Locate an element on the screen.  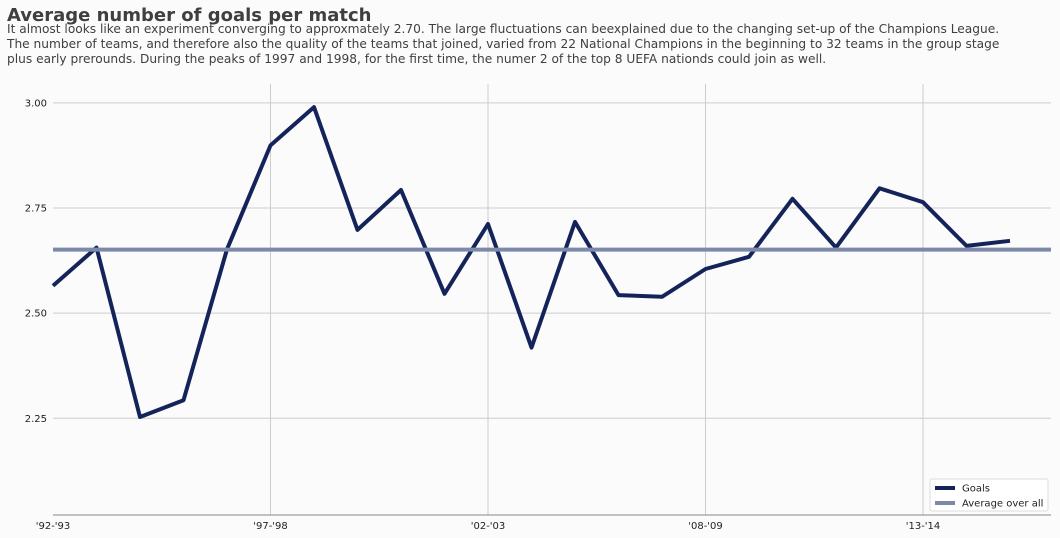
y-tick-label: 2.50 is located at coordinates (36, 314).